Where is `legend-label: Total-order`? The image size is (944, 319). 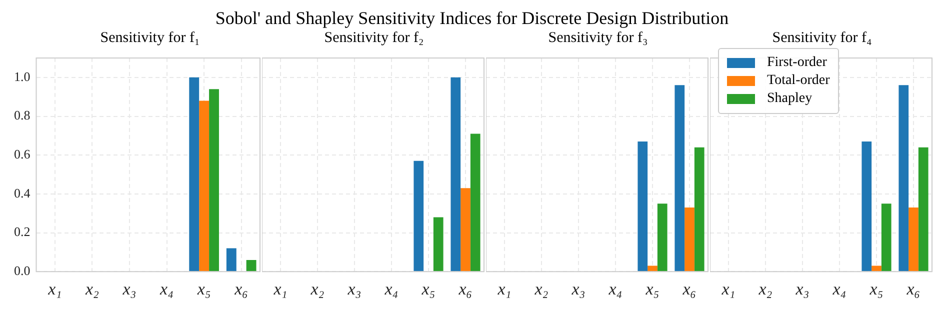
legend-label: Total-order is located at coordinates (798, 81).